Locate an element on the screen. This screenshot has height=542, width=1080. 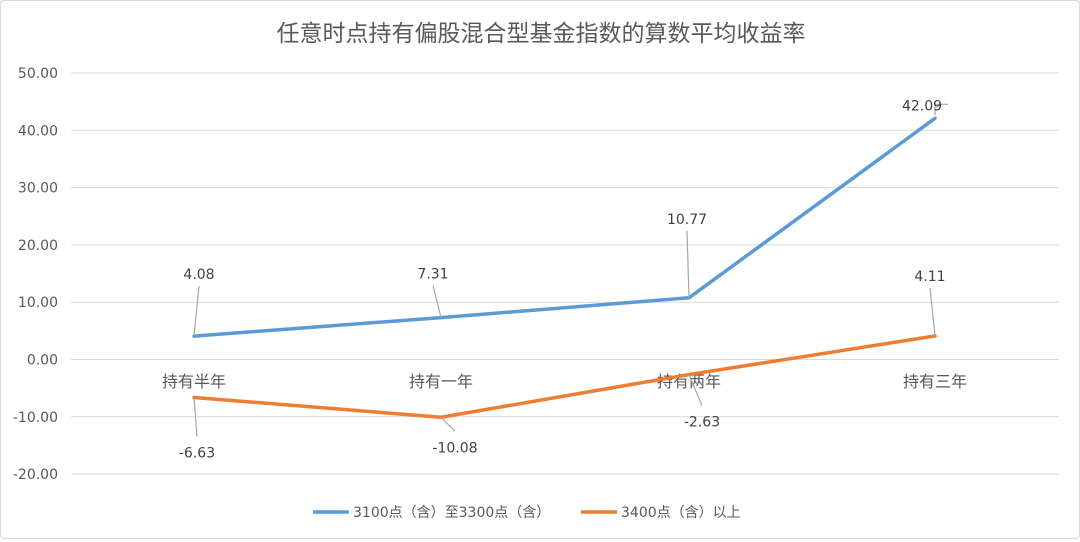
y-tick-label: -20.00 is located at coordinates (35, 475).